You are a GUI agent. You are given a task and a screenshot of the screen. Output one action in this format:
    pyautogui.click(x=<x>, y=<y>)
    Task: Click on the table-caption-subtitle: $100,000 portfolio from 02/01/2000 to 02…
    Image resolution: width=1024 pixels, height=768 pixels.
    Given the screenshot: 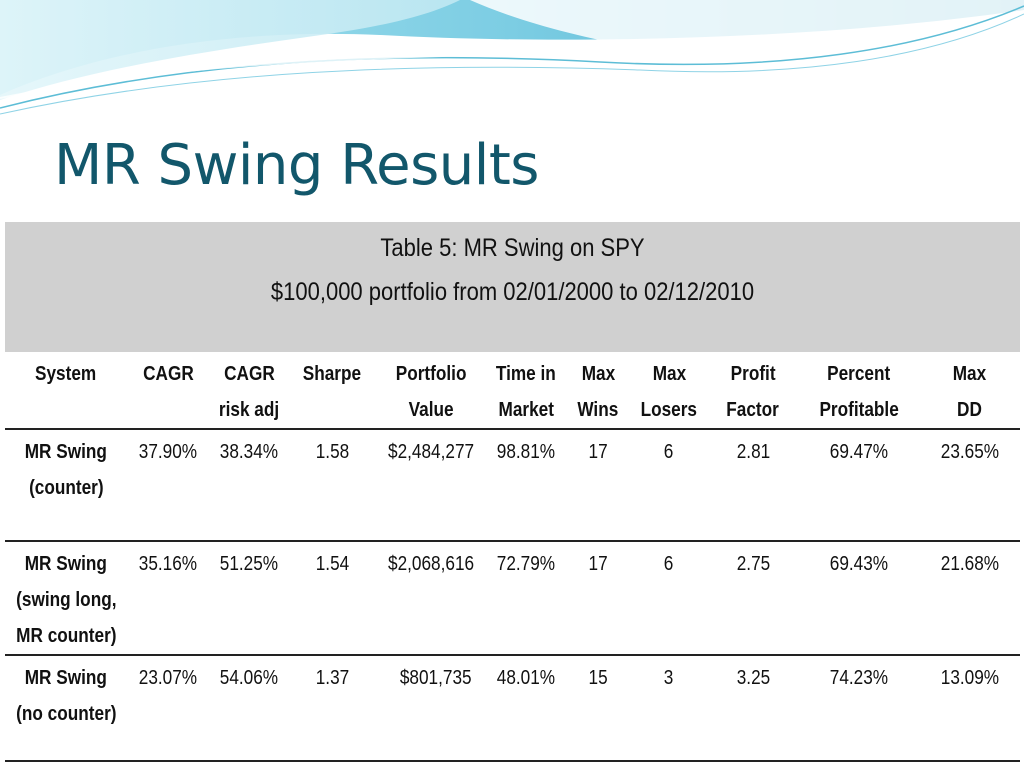 What is the action you would take?
    pyautogui.click(x=512, y=292)
    